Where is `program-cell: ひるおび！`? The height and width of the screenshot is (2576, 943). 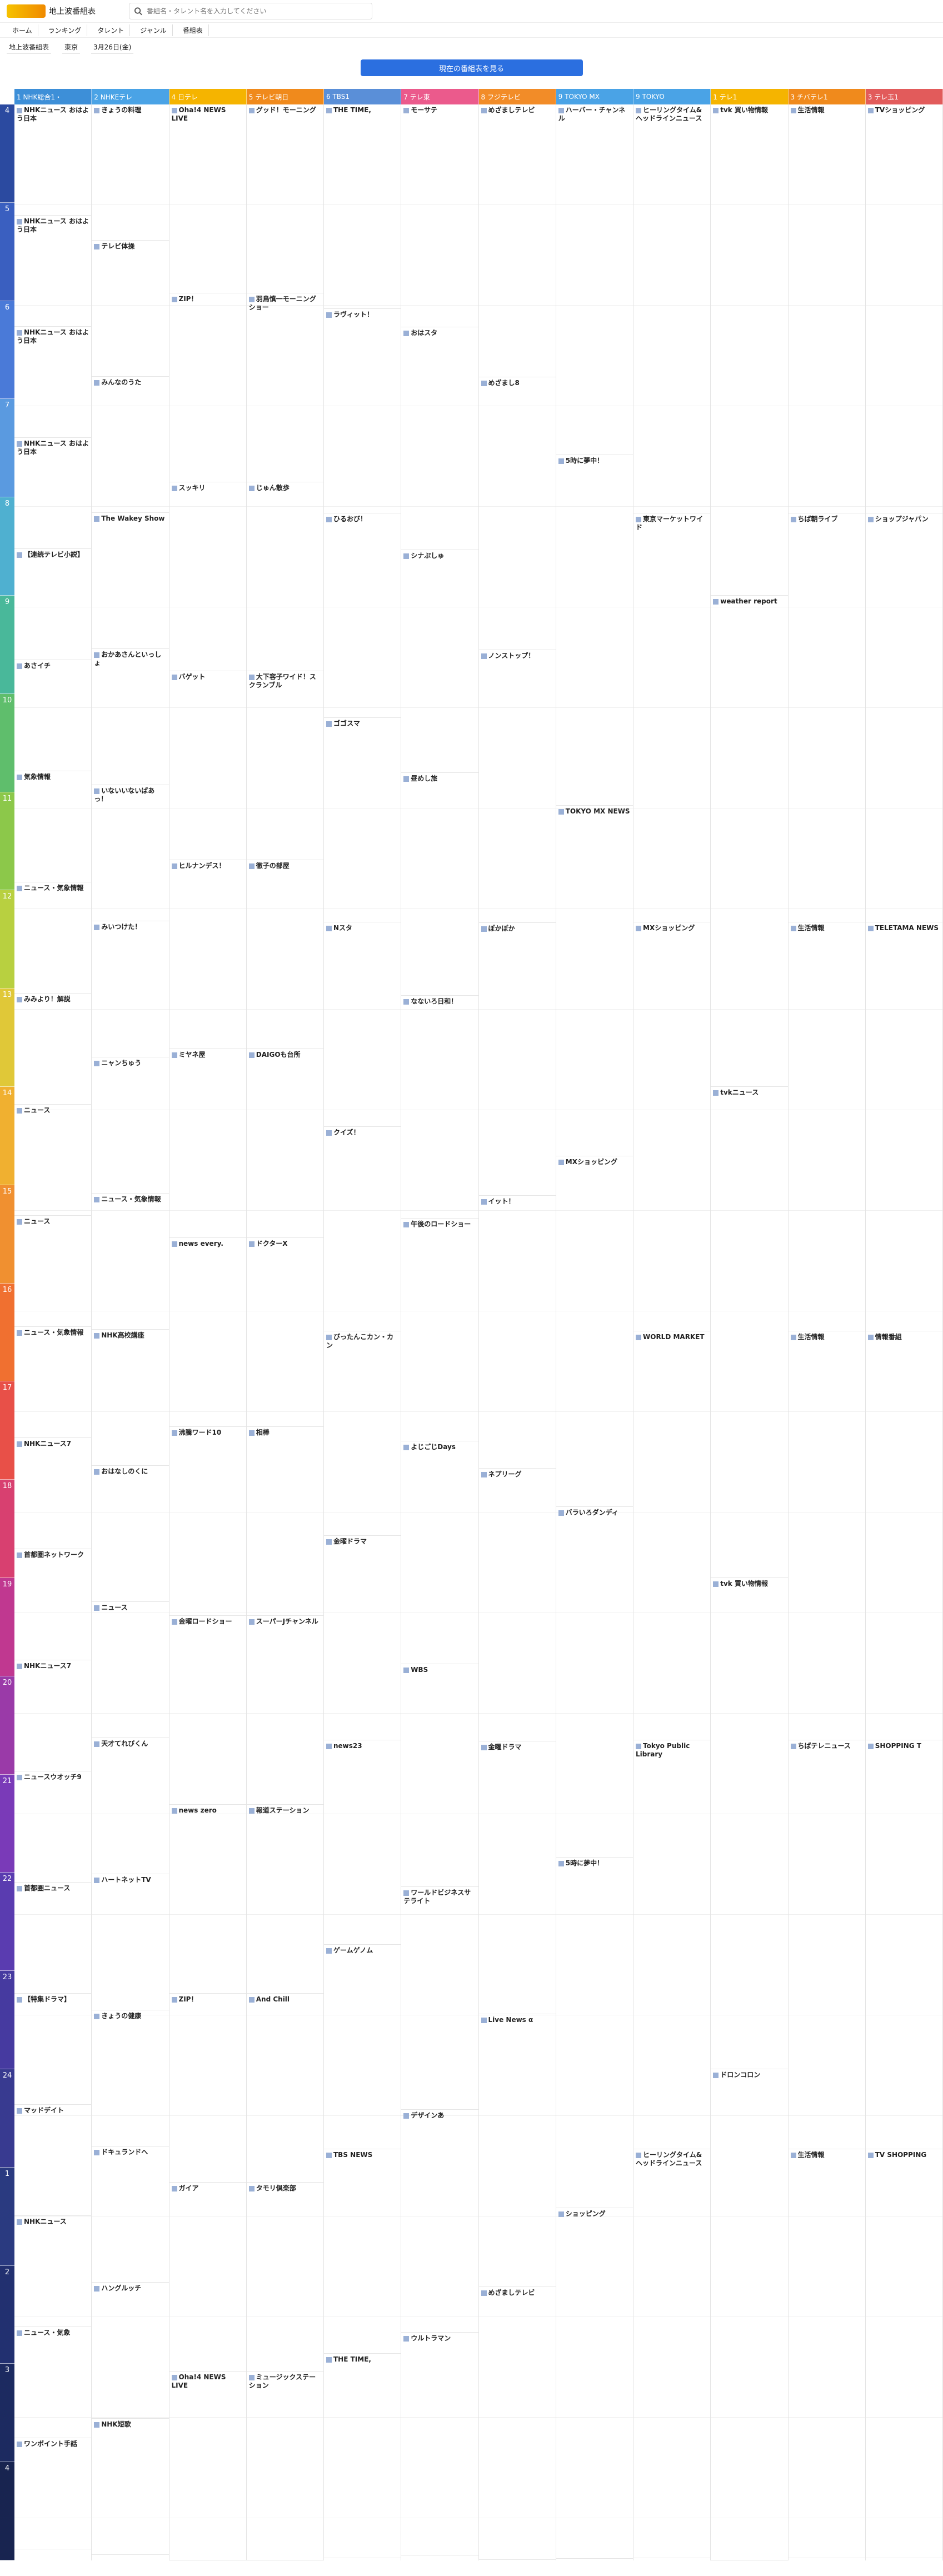
program-cell: ひるおび！ is located at coordinates (362, 615).